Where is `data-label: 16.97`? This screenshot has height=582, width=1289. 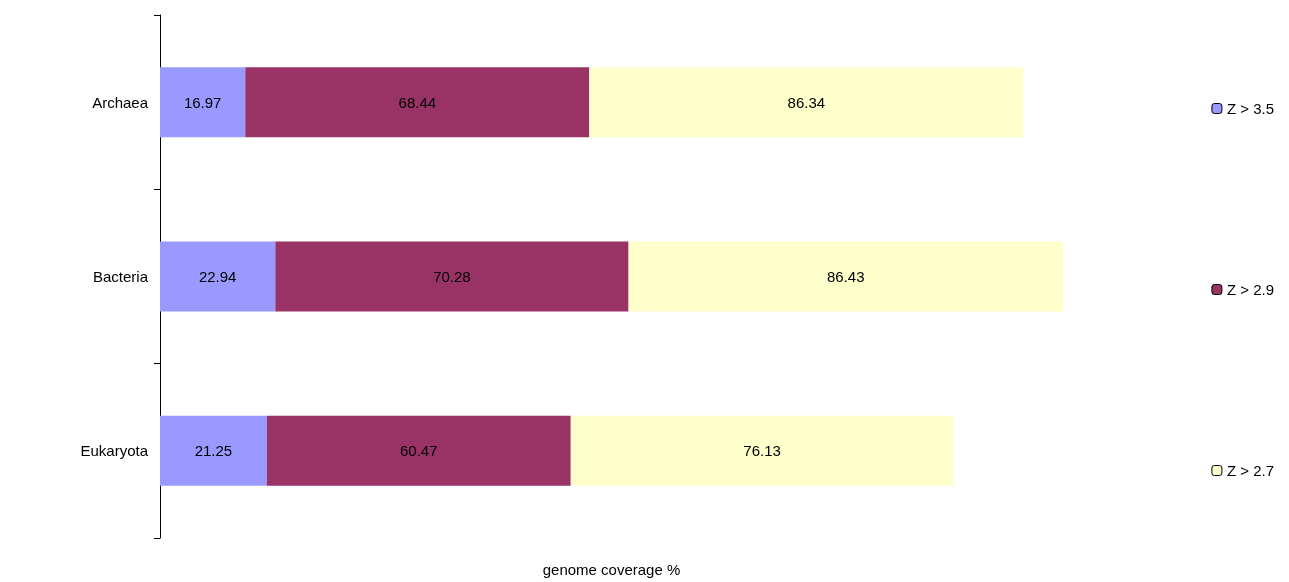 data-label: 16.97 is located at coordinates (202, 102).